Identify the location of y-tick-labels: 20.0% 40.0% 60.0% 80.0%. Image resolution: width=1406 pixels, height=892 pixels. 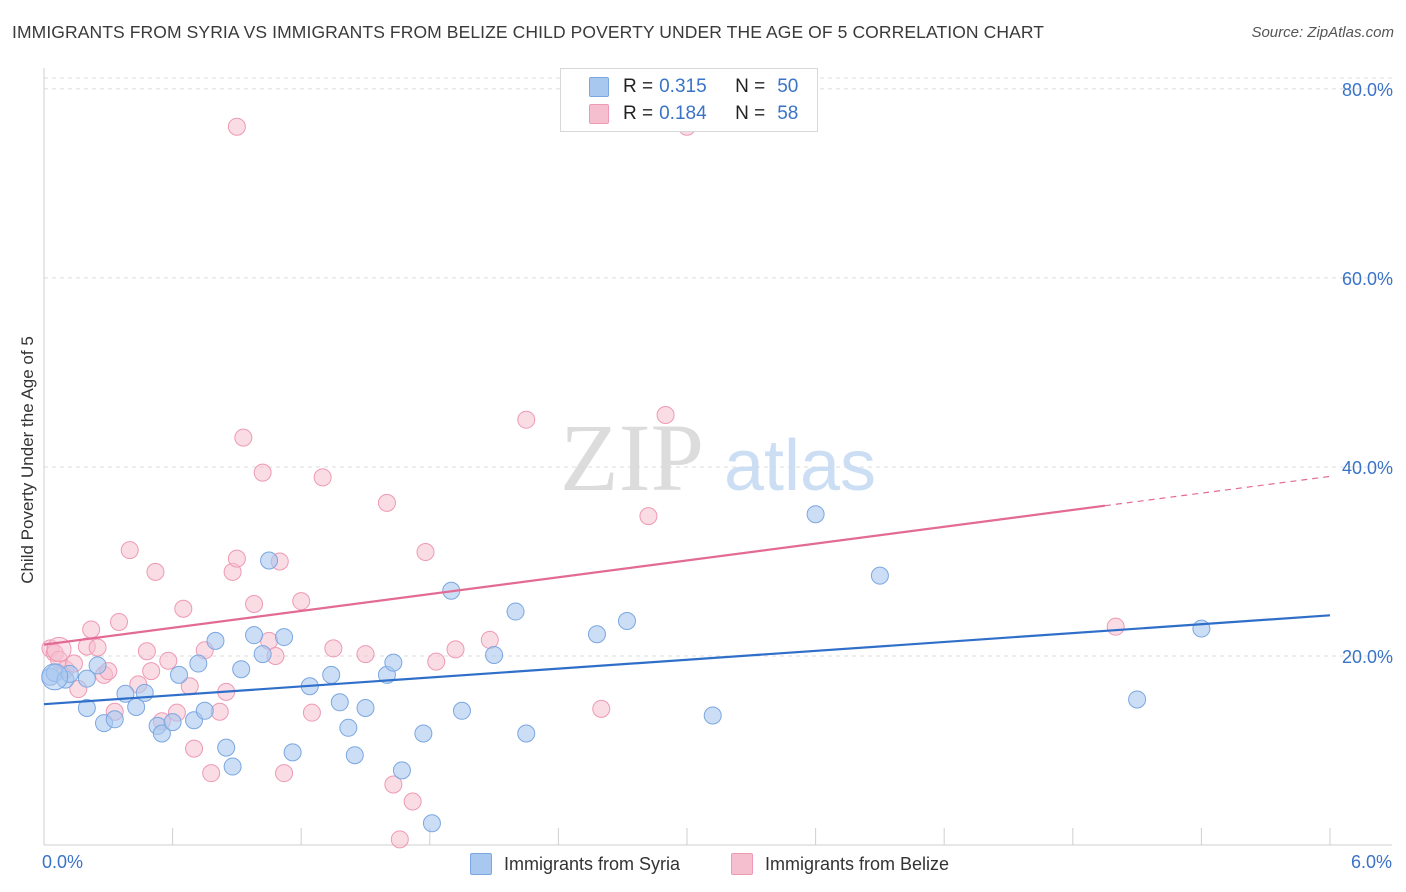
(1367, 373).